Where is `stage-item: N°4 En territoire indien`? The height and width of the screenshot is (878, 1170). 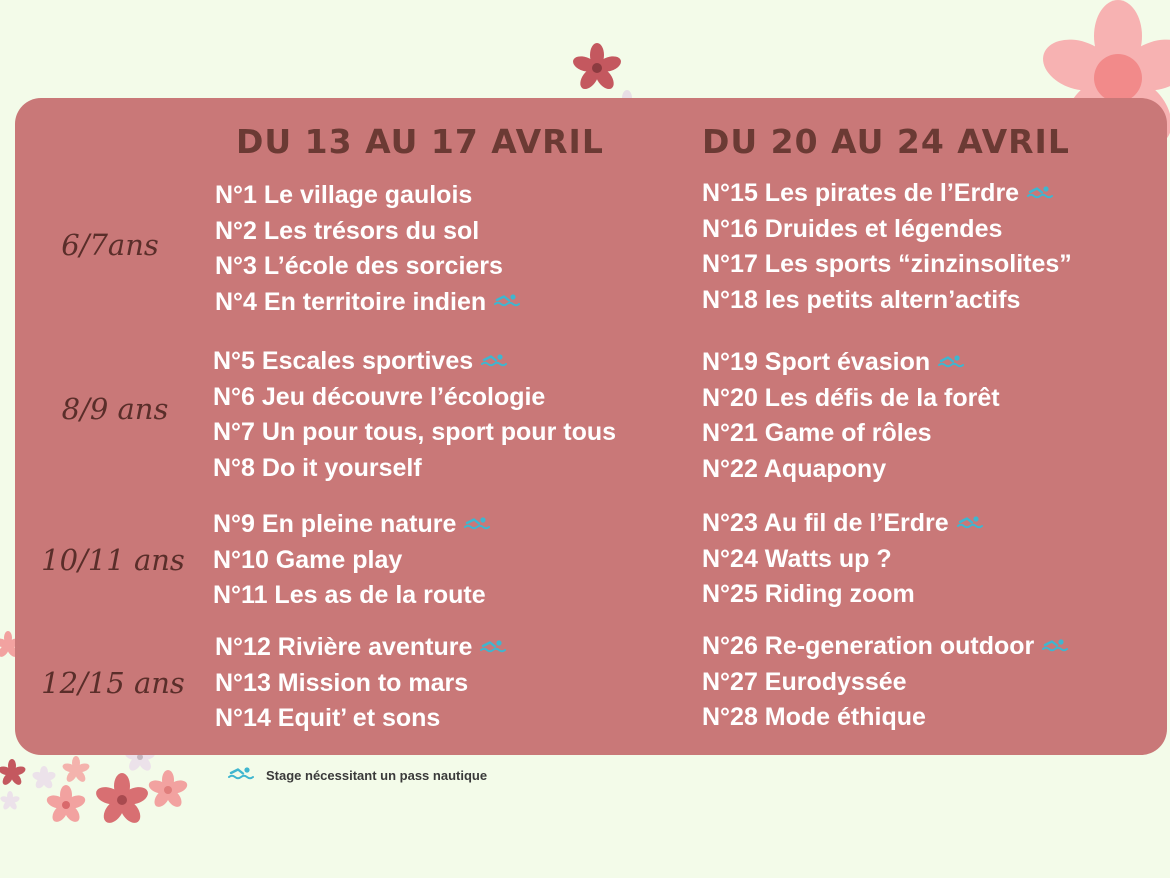
stage-item: N°4 En territoire indien is located at coordinates (368, 301).